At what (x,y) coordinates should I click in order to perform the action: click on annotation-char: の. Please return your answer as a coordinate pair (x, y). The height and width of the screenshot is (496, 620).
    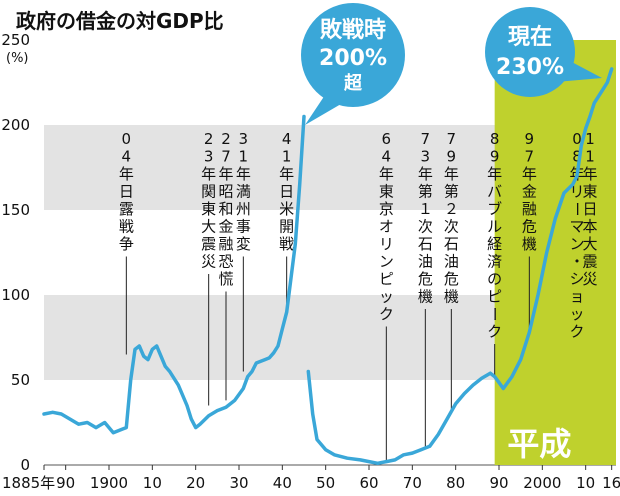
    Looking at the image, I should click on (494, 279).